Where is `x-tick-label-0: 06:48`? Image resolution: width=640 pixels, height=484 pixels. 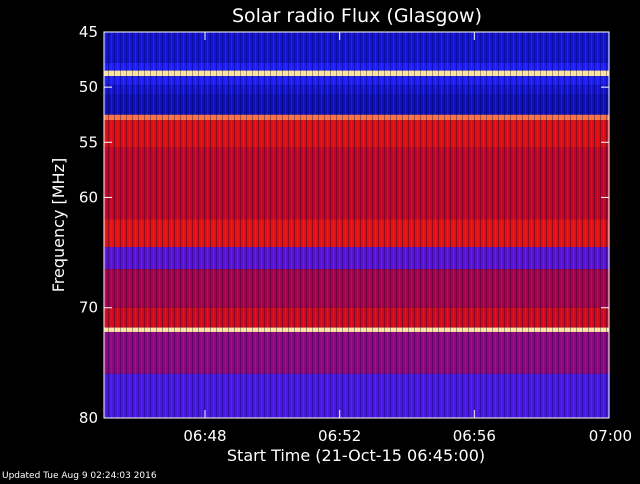
x-tick-label-0: 06:48 is located at coordinates (204, 436).